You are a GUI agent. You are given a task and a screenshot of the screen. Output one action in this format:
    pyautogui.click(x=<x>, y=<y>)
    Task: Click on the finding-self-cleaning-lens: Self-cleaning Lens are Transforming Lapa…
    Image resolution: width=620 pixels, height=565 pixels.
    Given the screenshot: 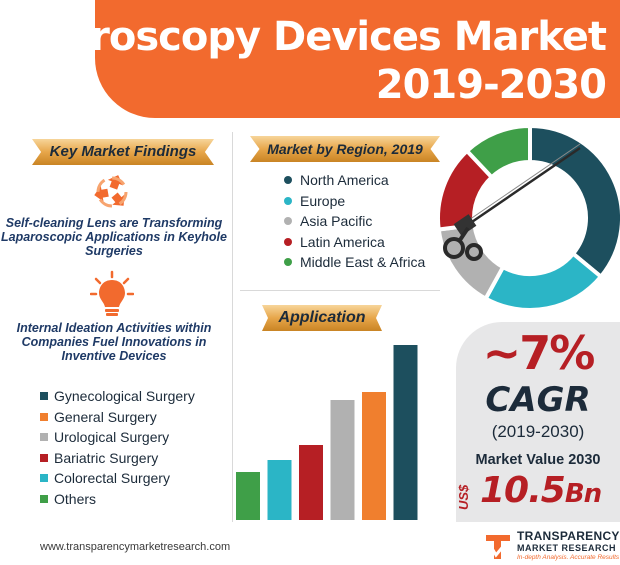 What is the action you would take?
    pyautogui.click(x=114, y=237)
    